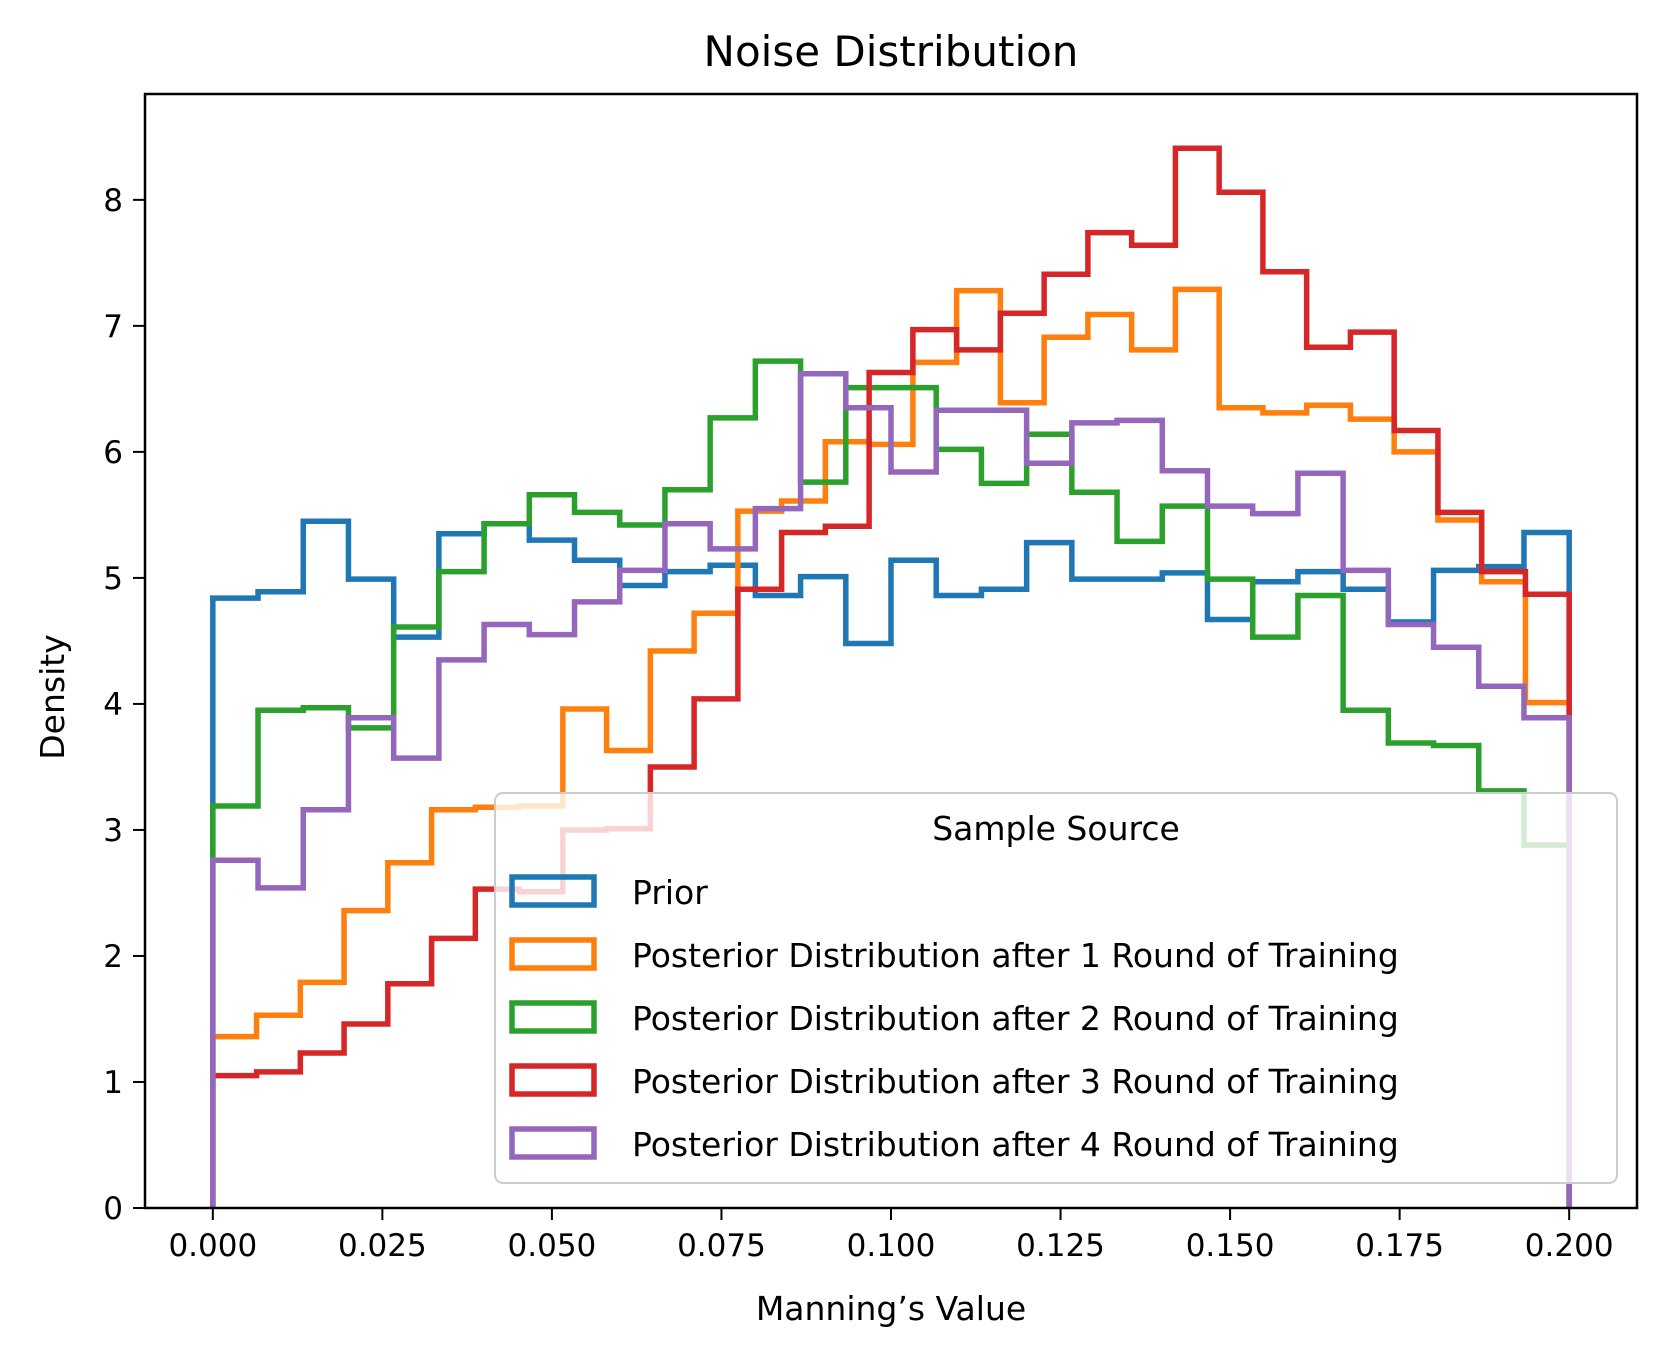  What do you see at coordinates (552, 1246) in the screenshot?
I see `x-tick-label: 0.050` at bounding box center [552, 1246].